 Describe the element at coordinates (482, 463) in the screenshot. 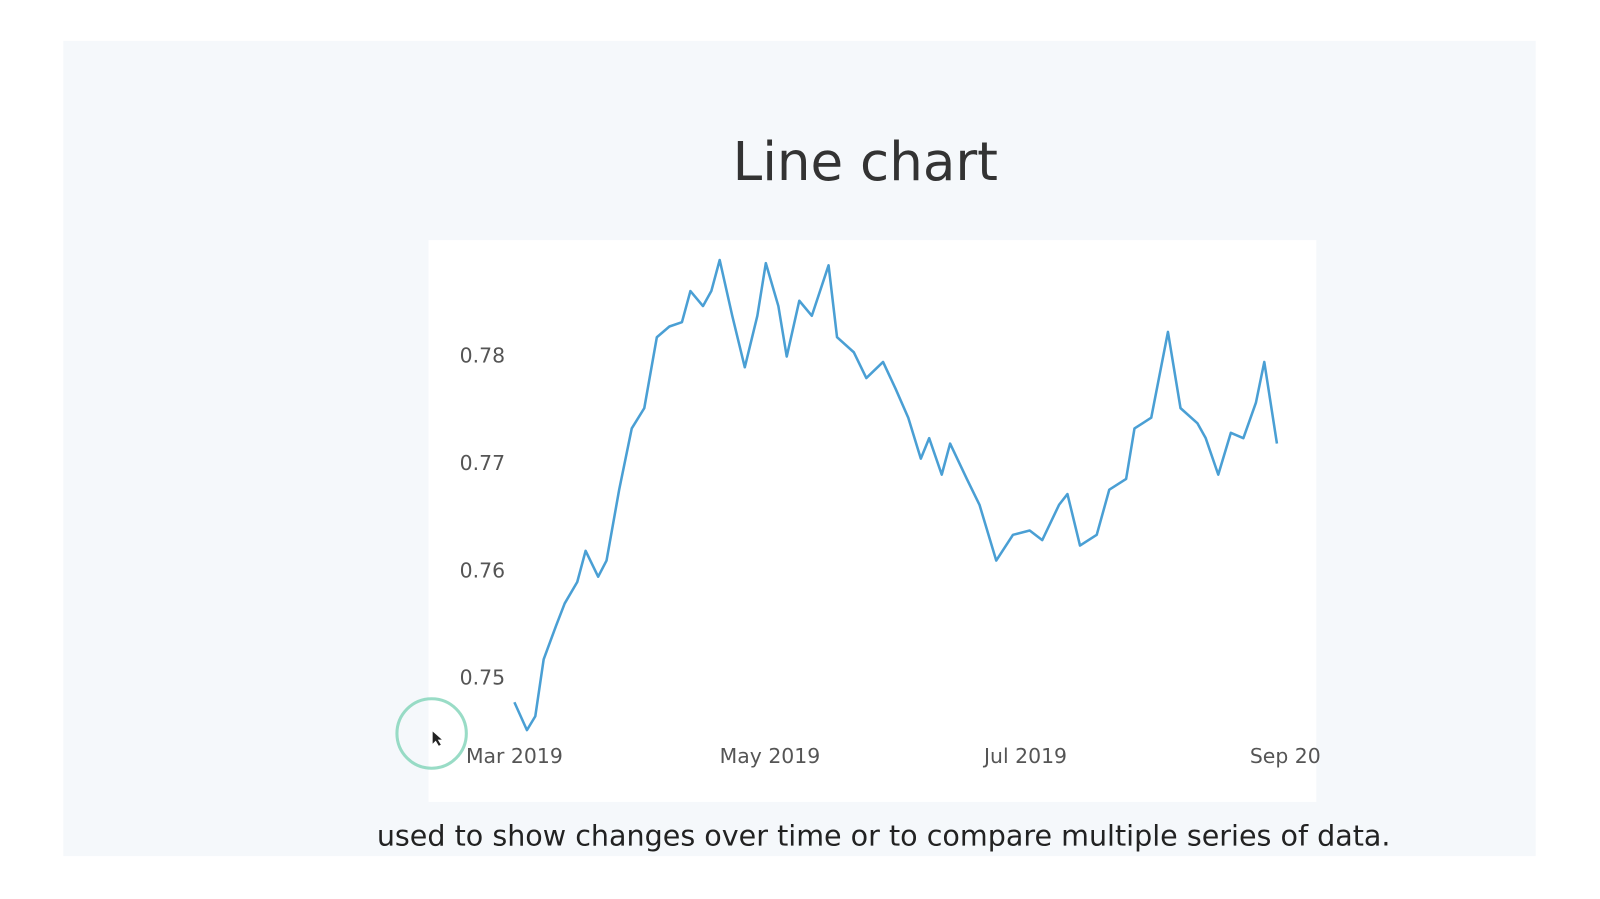

I see `y-tick-label: 0.77` at that location.